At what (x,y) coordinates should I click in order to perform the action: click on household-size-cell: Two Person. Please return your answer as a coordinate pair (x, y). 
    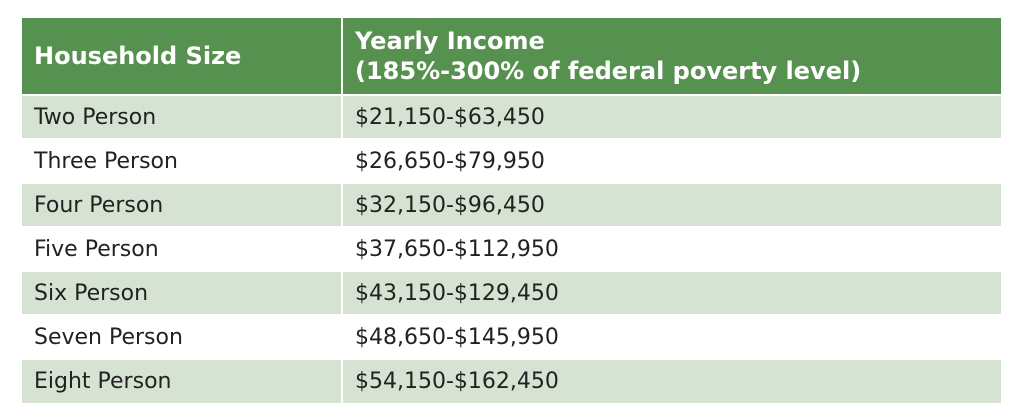
    Looking at the image, I should click on (182, 116).